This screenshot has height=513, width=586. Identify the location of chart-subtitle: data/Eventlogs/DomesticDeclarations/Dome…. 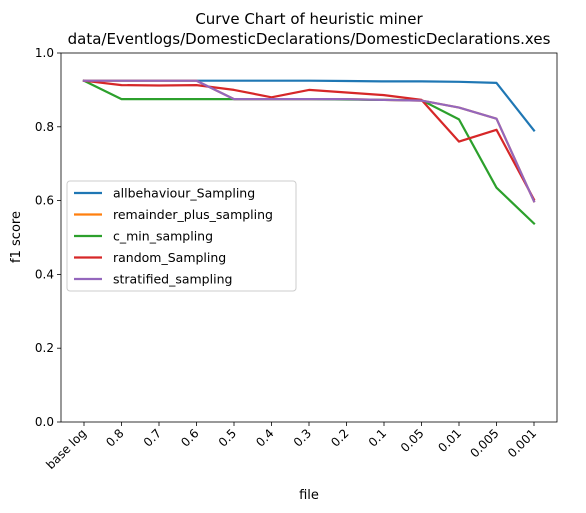
(309, 39).